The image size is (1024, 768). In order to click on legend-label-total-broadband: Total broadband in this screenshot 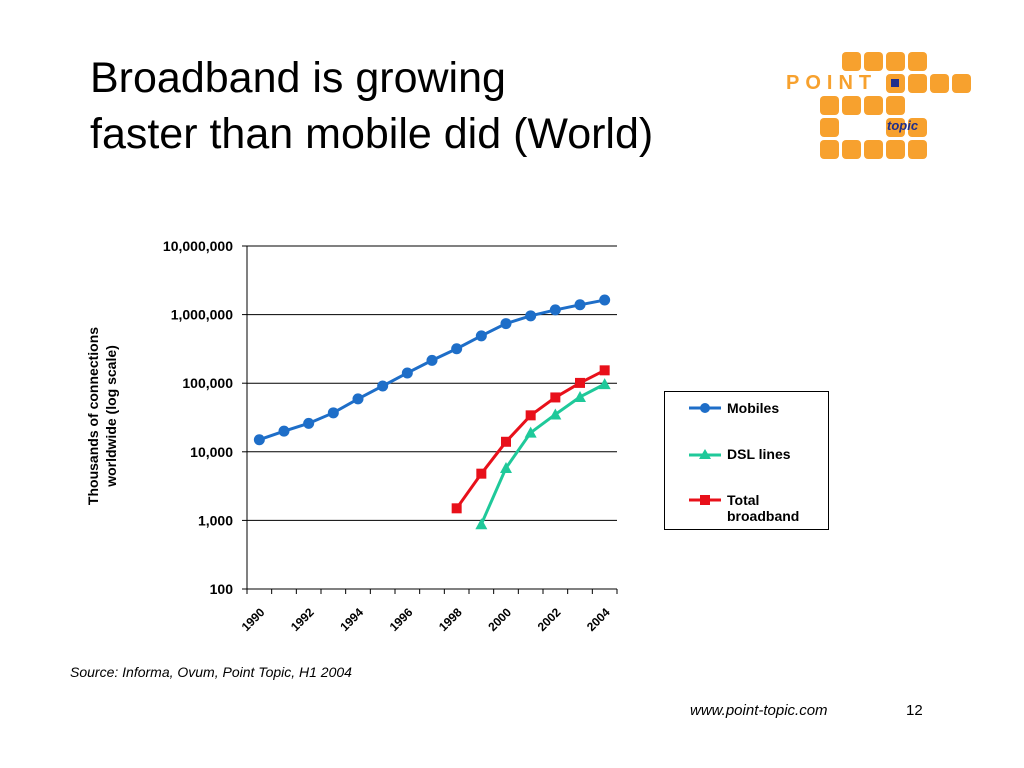, I will do `click(763, 508)`.